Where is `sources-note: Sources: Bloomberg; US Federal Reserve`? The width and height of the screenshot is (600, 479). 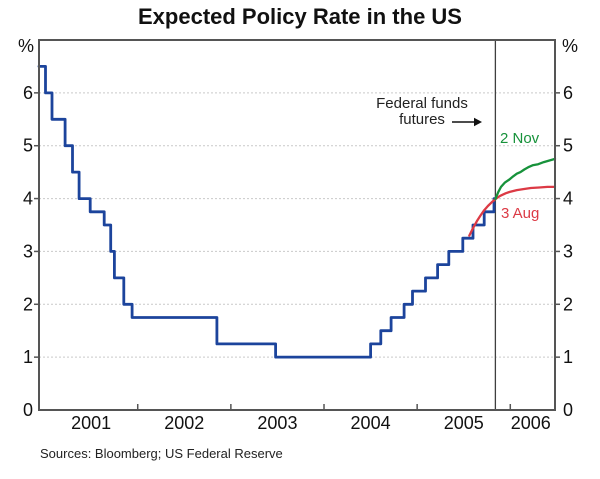 sources-note: Sources: Bloomberg; US Federal Reserve is located at coordinates (161, 453).